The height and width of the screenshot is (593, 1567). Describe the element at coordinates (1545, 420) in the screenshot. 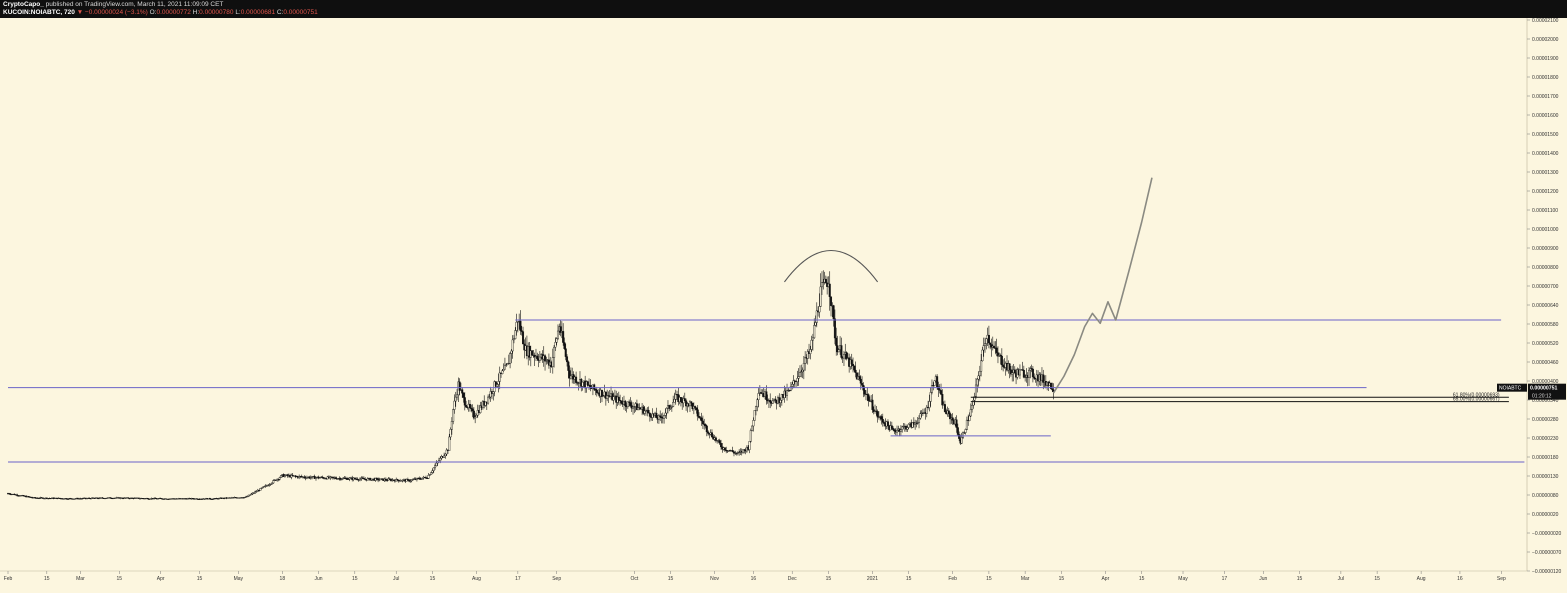

I see `y-tick-label: 0.00000280` at that location.